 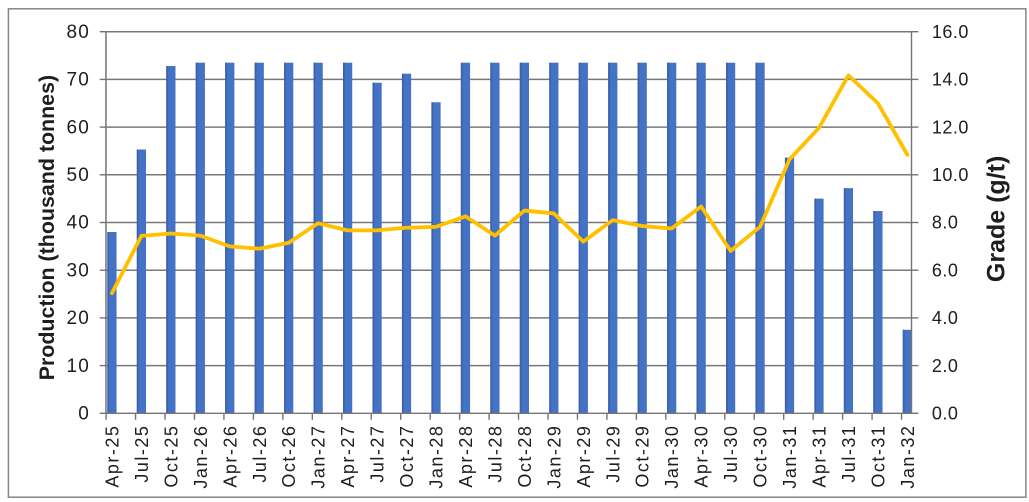 I want to click on svg-text: Oct-30, so click(x=761, y=456).